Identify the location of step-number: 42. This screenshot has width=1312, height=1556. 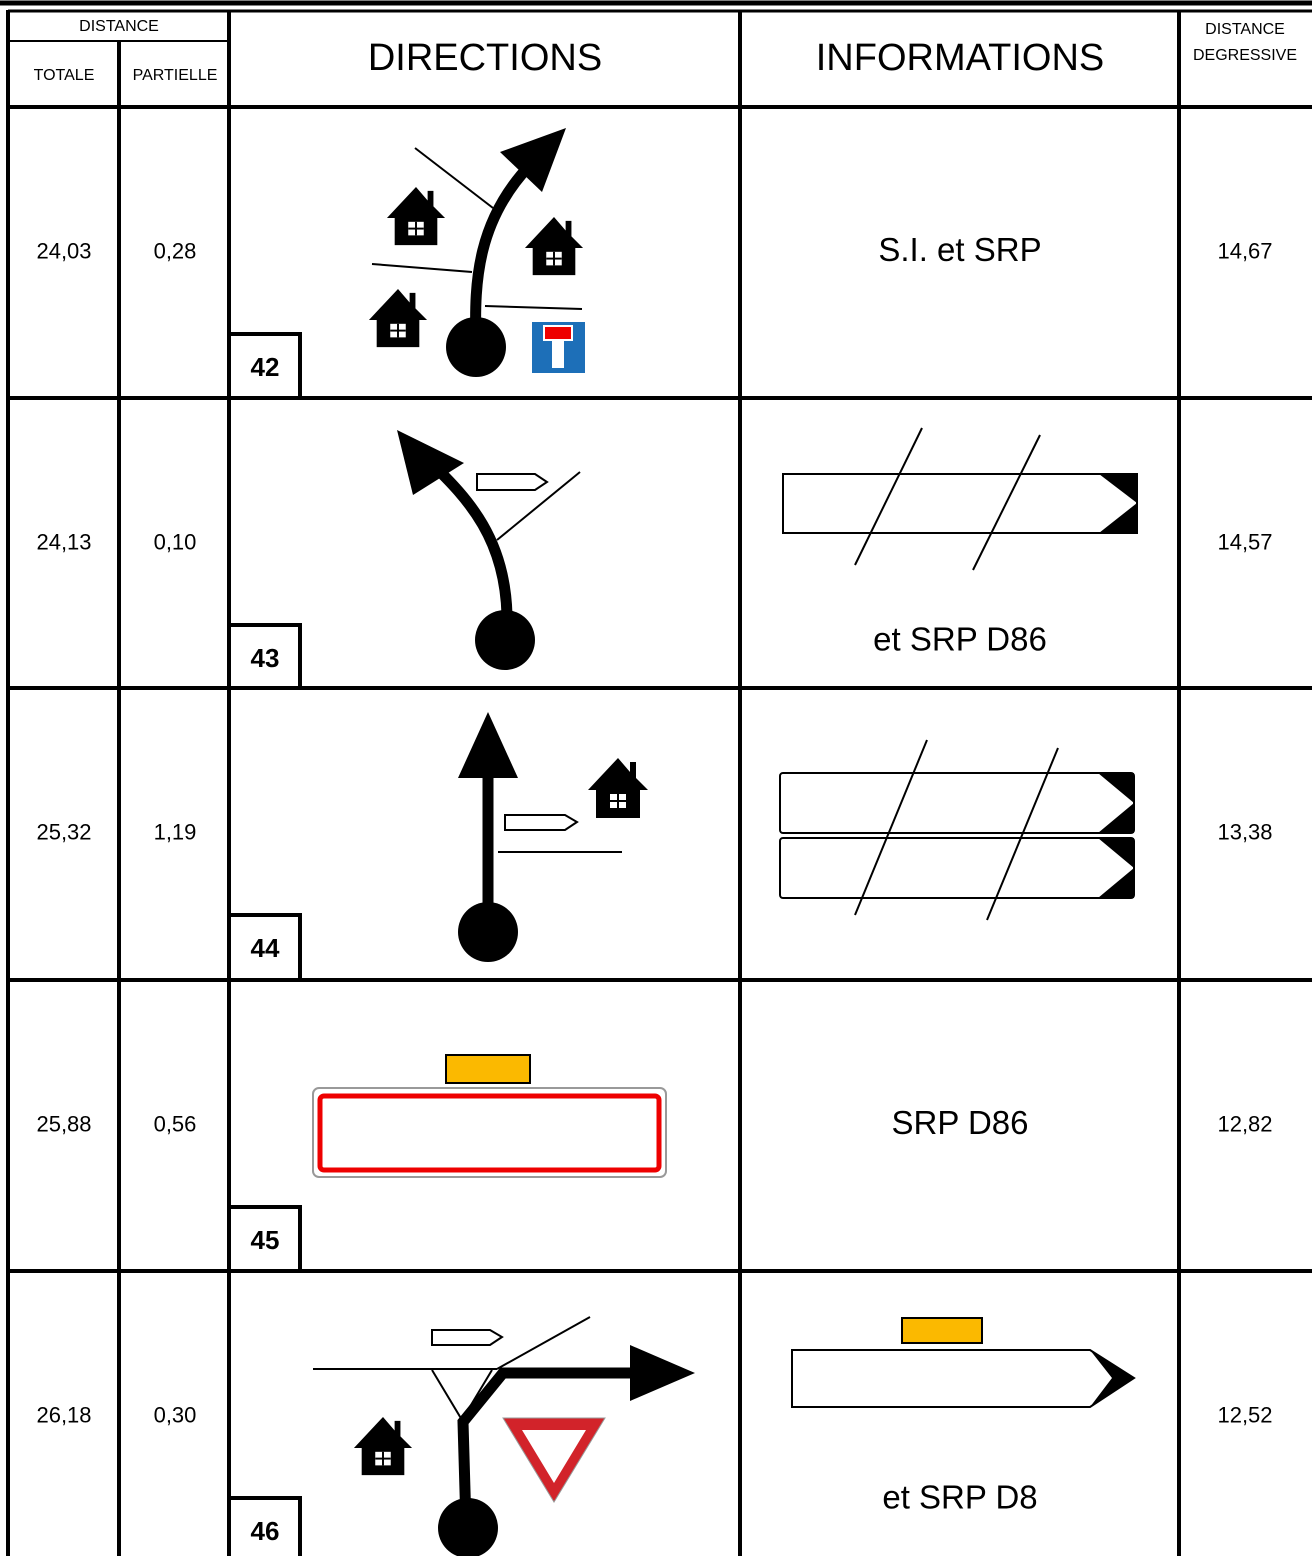
(265, 367).